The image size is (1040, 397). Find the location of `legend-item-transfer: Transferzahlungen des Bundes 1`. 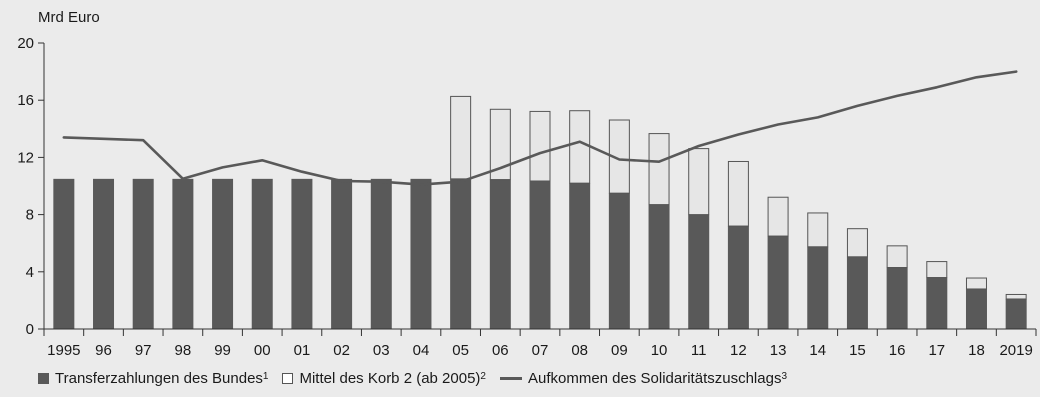

legend-item-transfer: Transferzahlungen des Bundes 1 is located at coordinates (153, 378).